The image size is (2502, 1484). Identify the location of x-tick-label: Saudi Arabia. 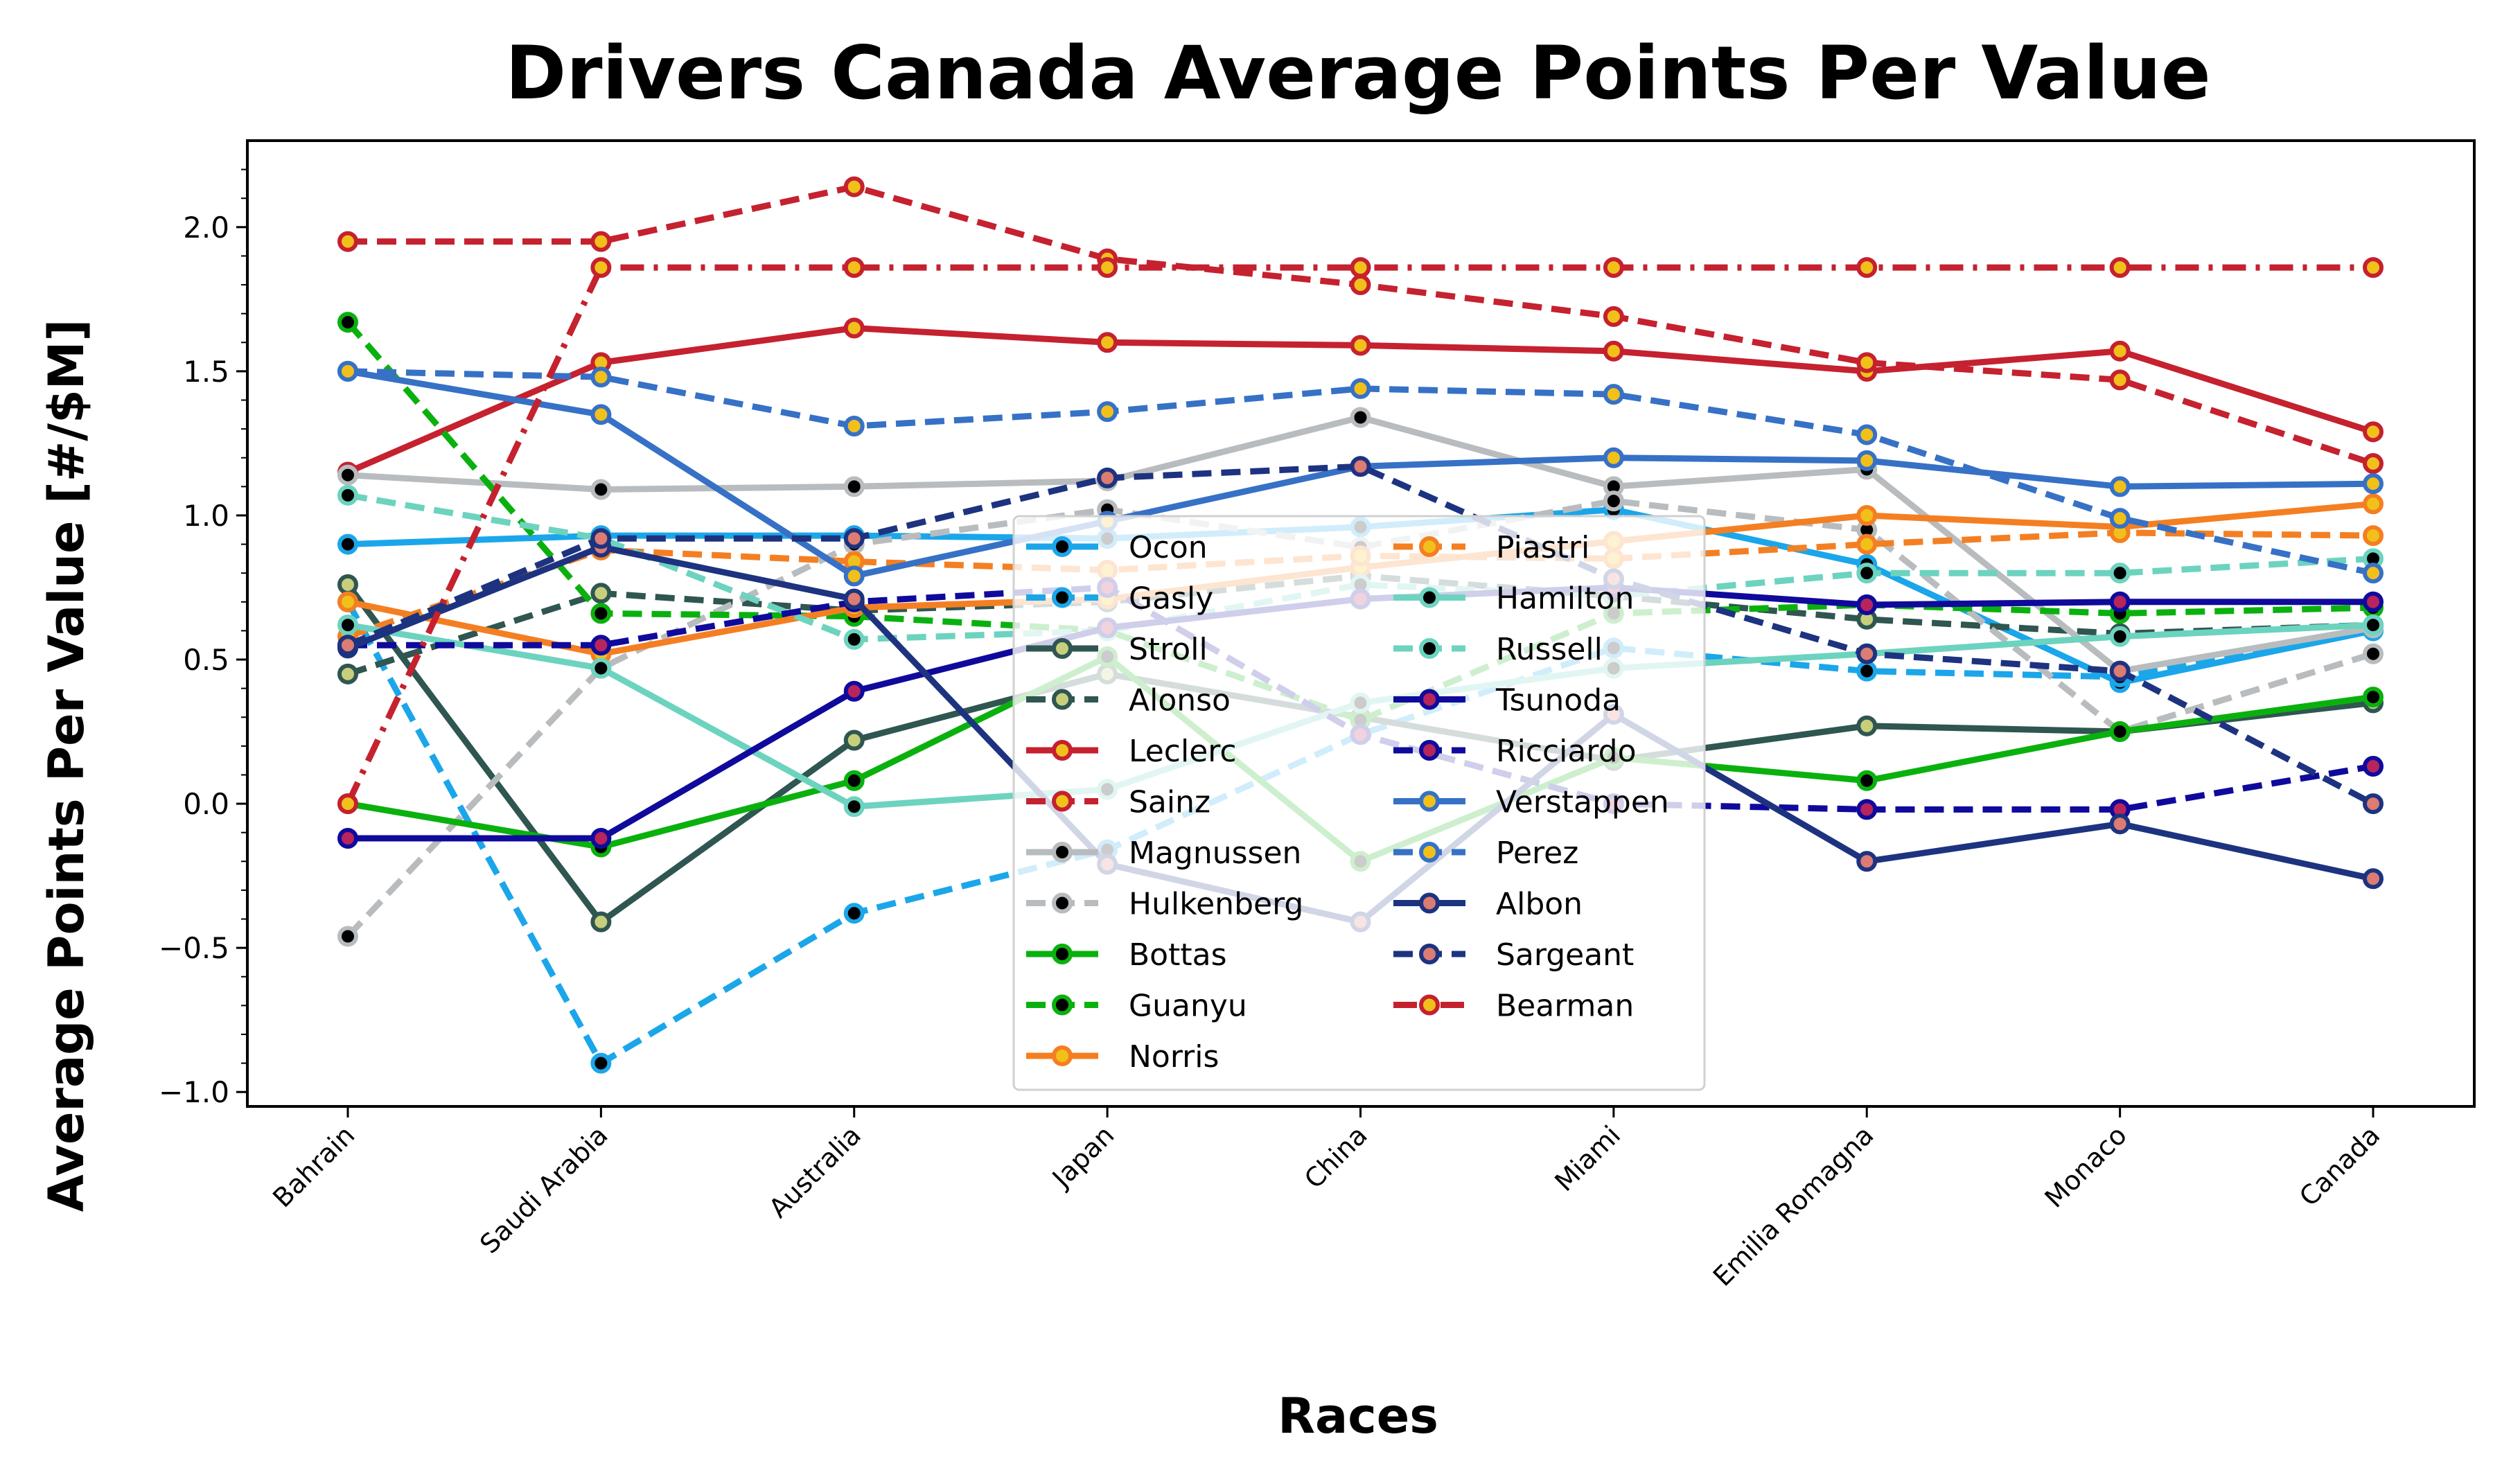
(544, 1190).